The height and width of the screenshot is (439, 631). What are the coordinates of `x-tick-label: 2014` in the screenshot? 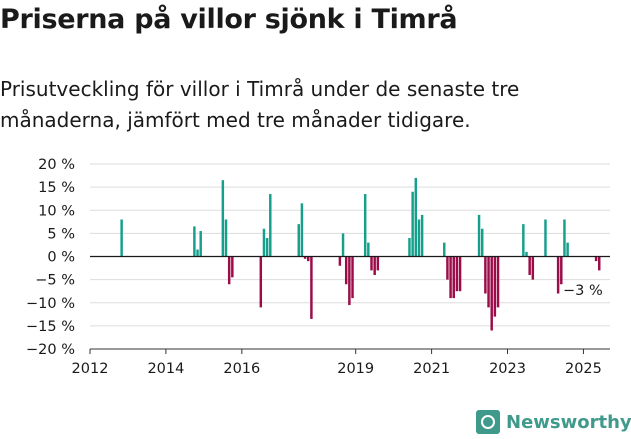 It's located at (165, 369).